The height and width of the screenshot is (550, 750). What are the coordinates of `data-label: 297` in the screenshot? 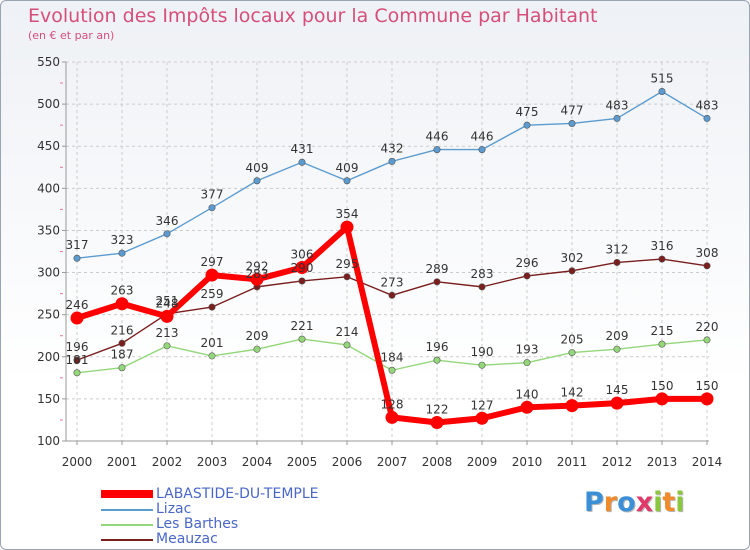 It's located at (212, 262).